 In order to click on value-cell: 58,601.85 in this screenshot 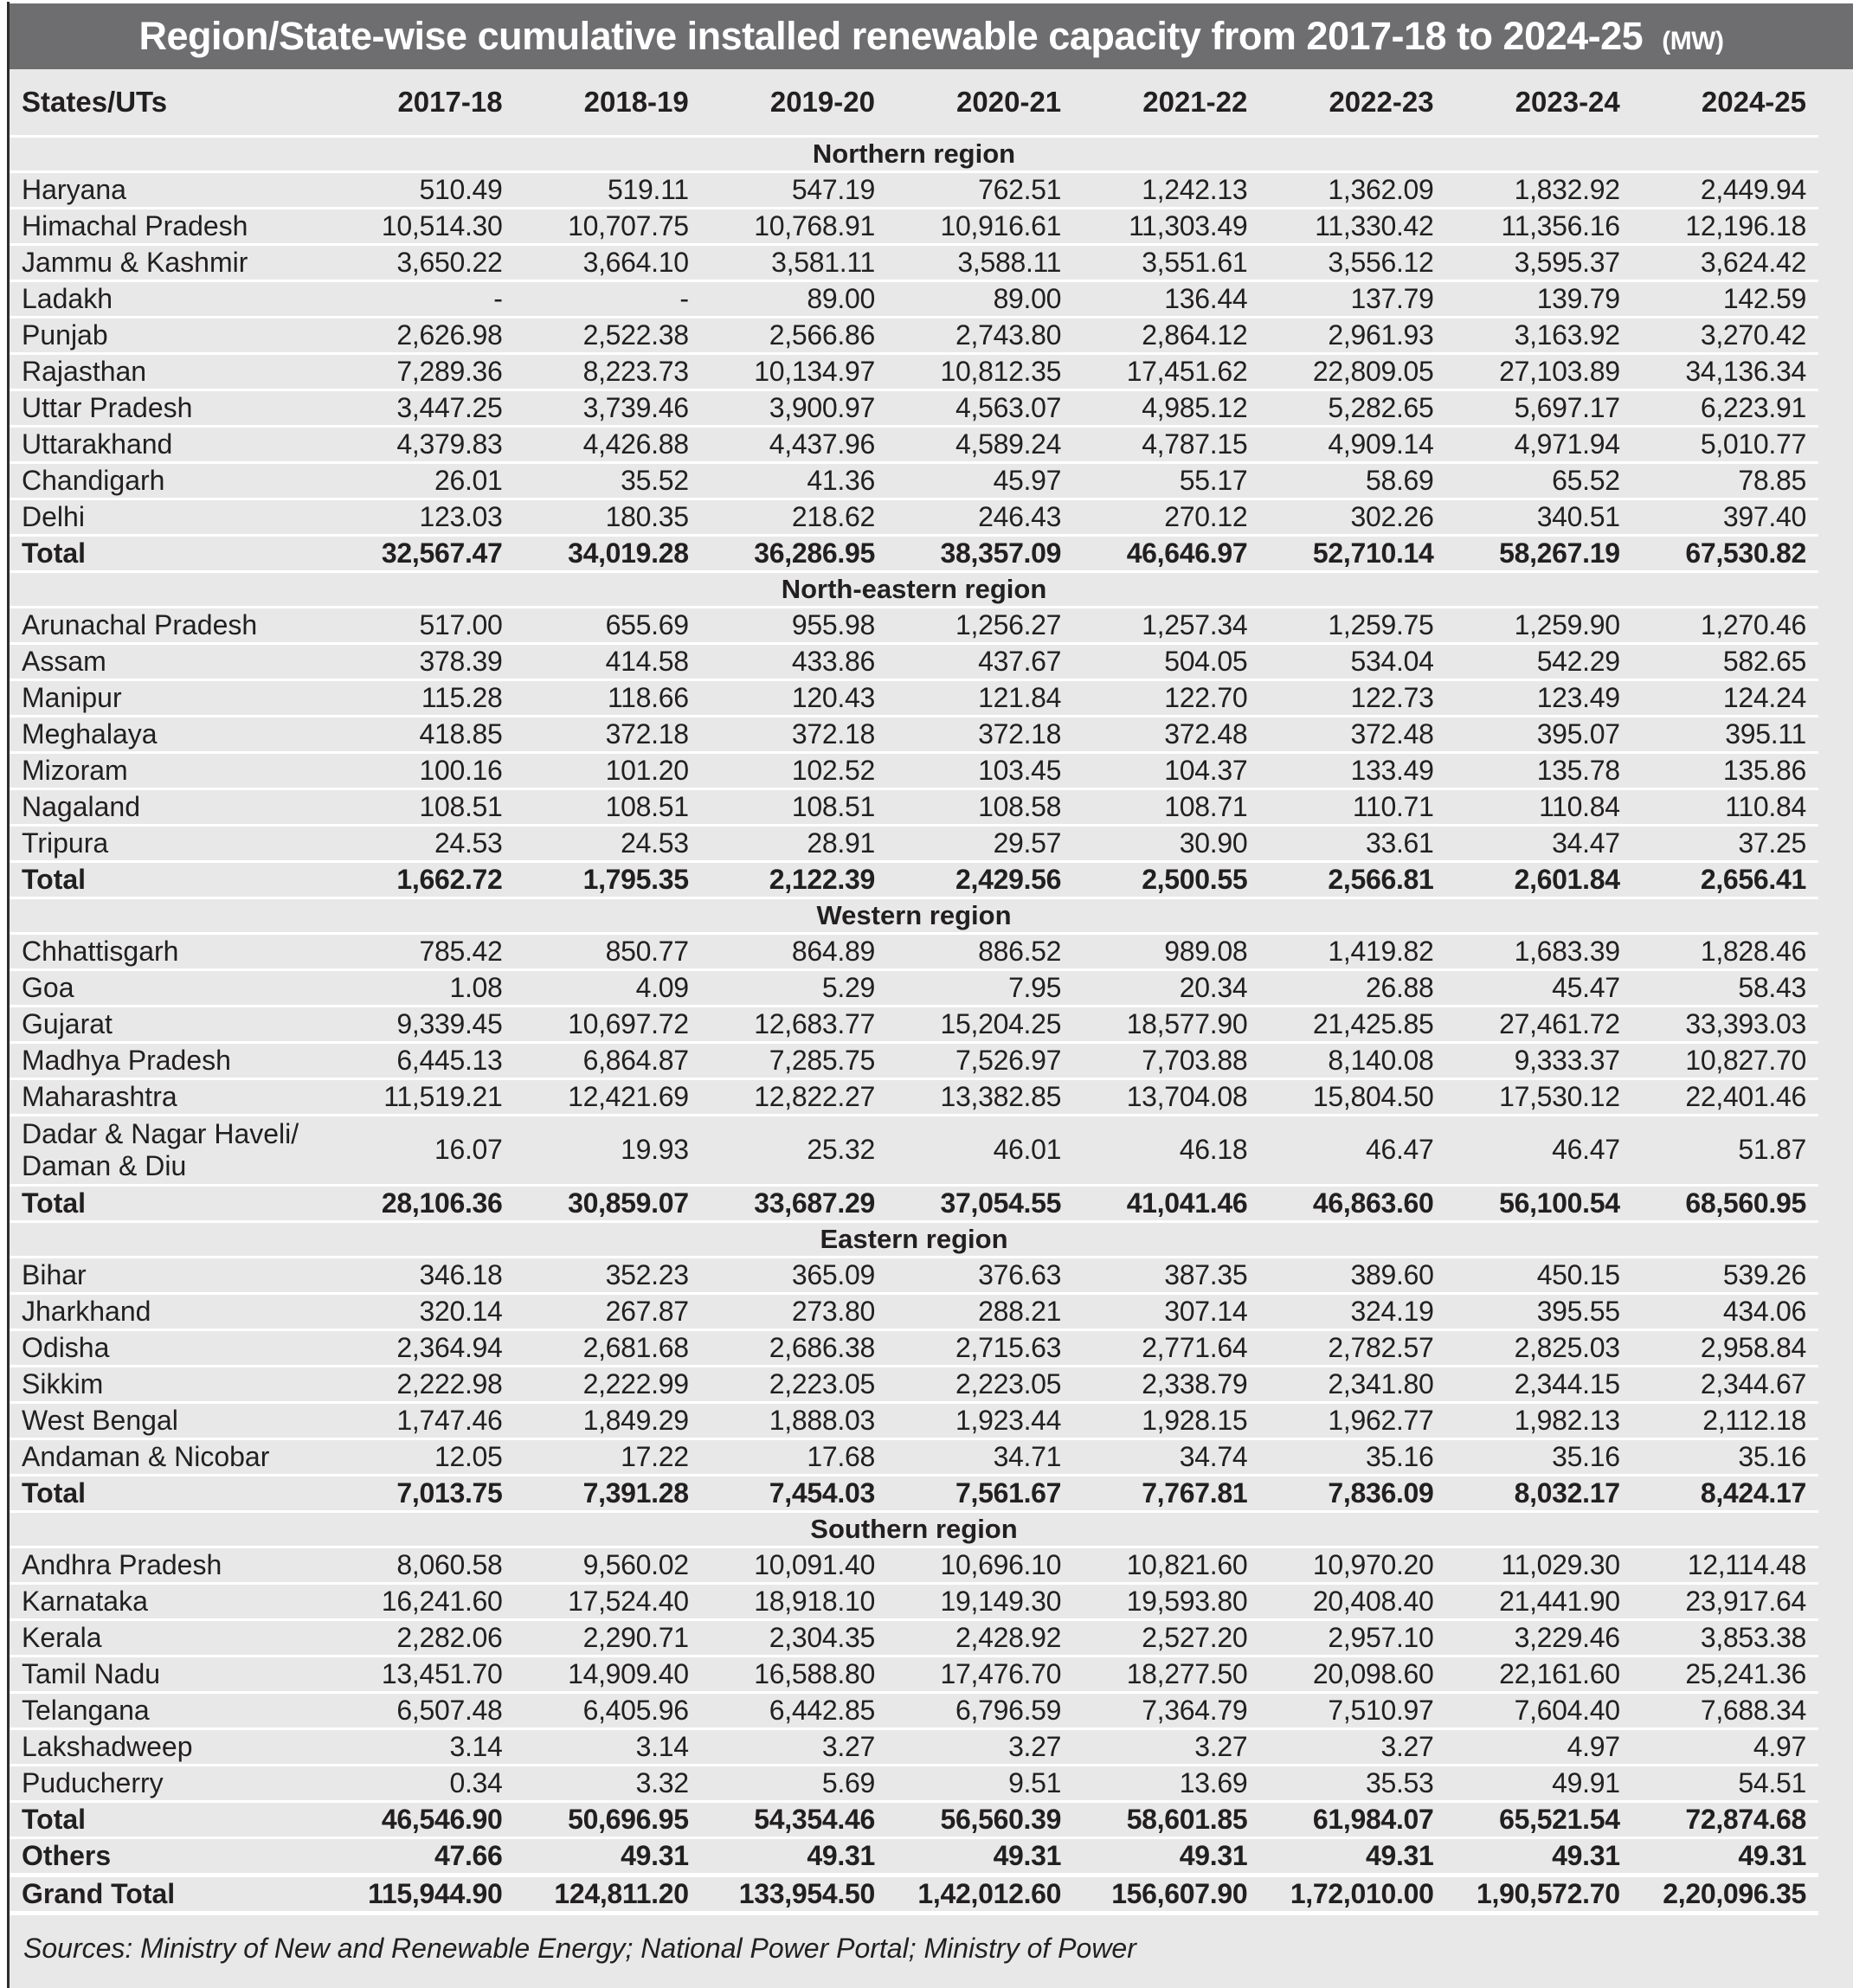, I will do `click(1187, 1819)`.